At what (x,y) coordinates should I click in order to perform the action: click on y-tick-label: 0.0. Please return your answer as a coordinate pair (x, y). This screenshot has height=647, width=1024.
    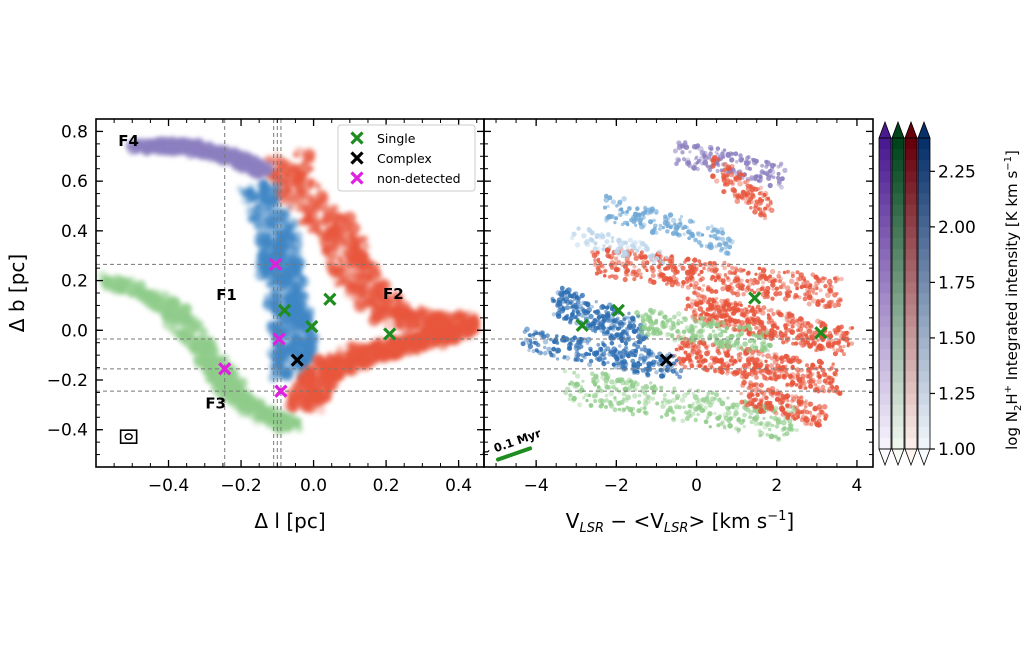
    Looking at the image, I should click on (74, 331).